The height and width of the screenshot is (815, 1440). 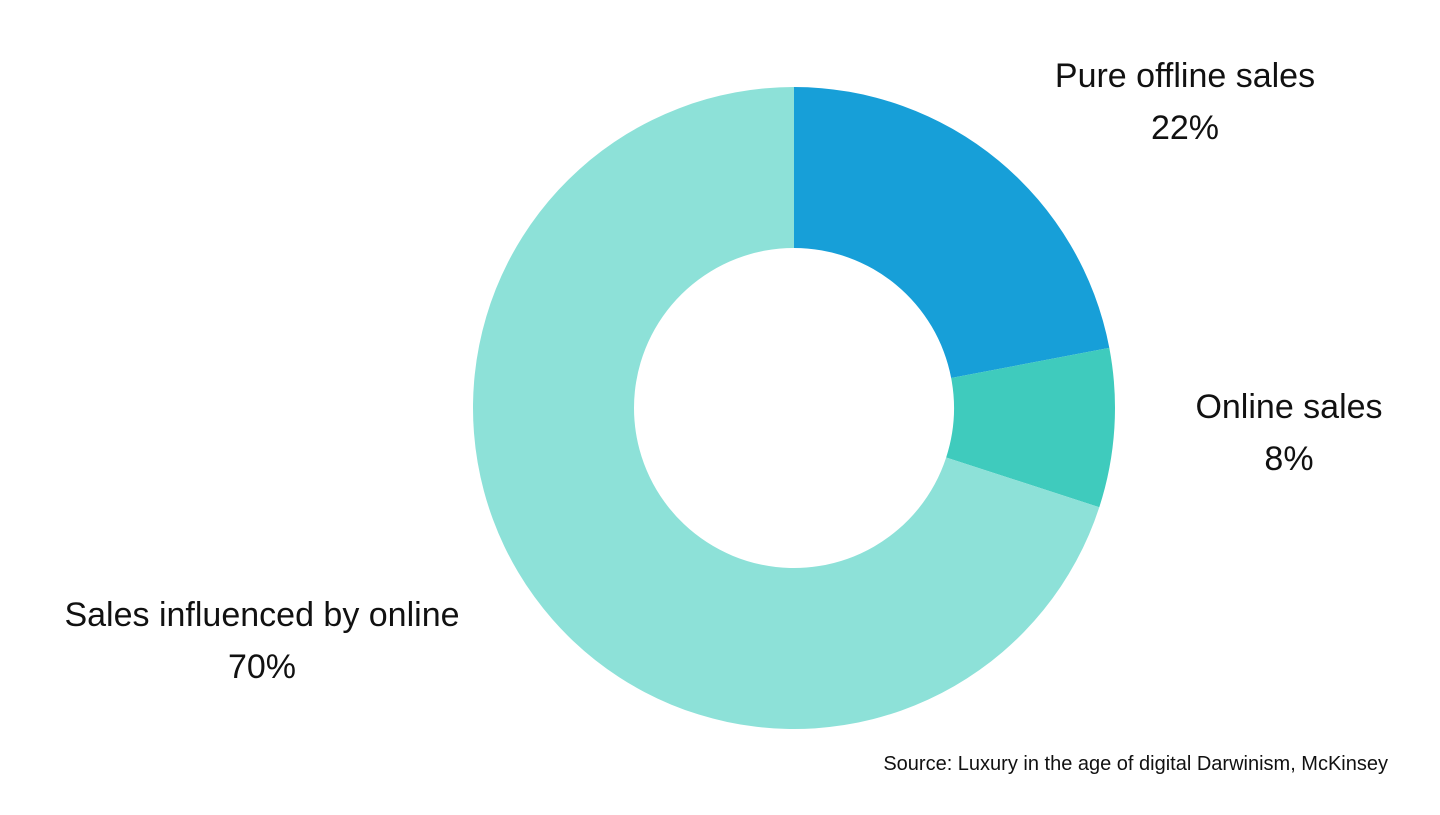 What do you see at coordinates (261, 641) in the screenshot?
I see `label-sales-influenced-by-online: Sales influenced by online 70%` at bounding box center [261, 641].